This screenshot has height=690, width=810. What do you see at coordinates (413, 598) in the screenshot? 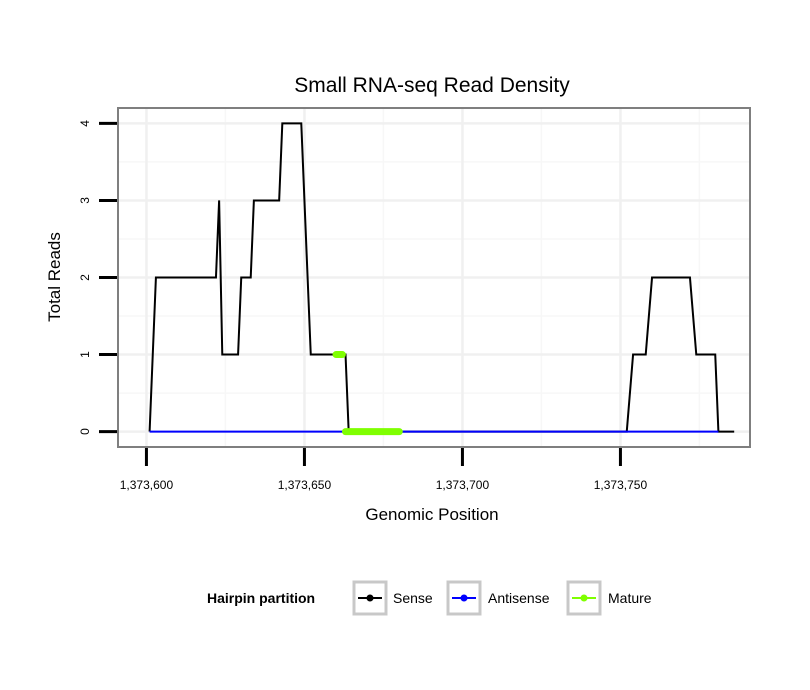
I see `legend-label: Sense` at bounding box center [413, 598].